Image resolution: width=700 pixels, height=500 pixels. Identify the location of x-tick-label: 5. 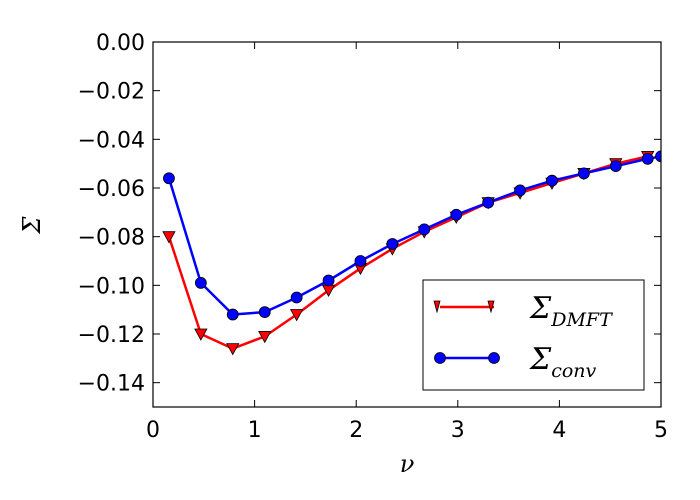
(661, 430).